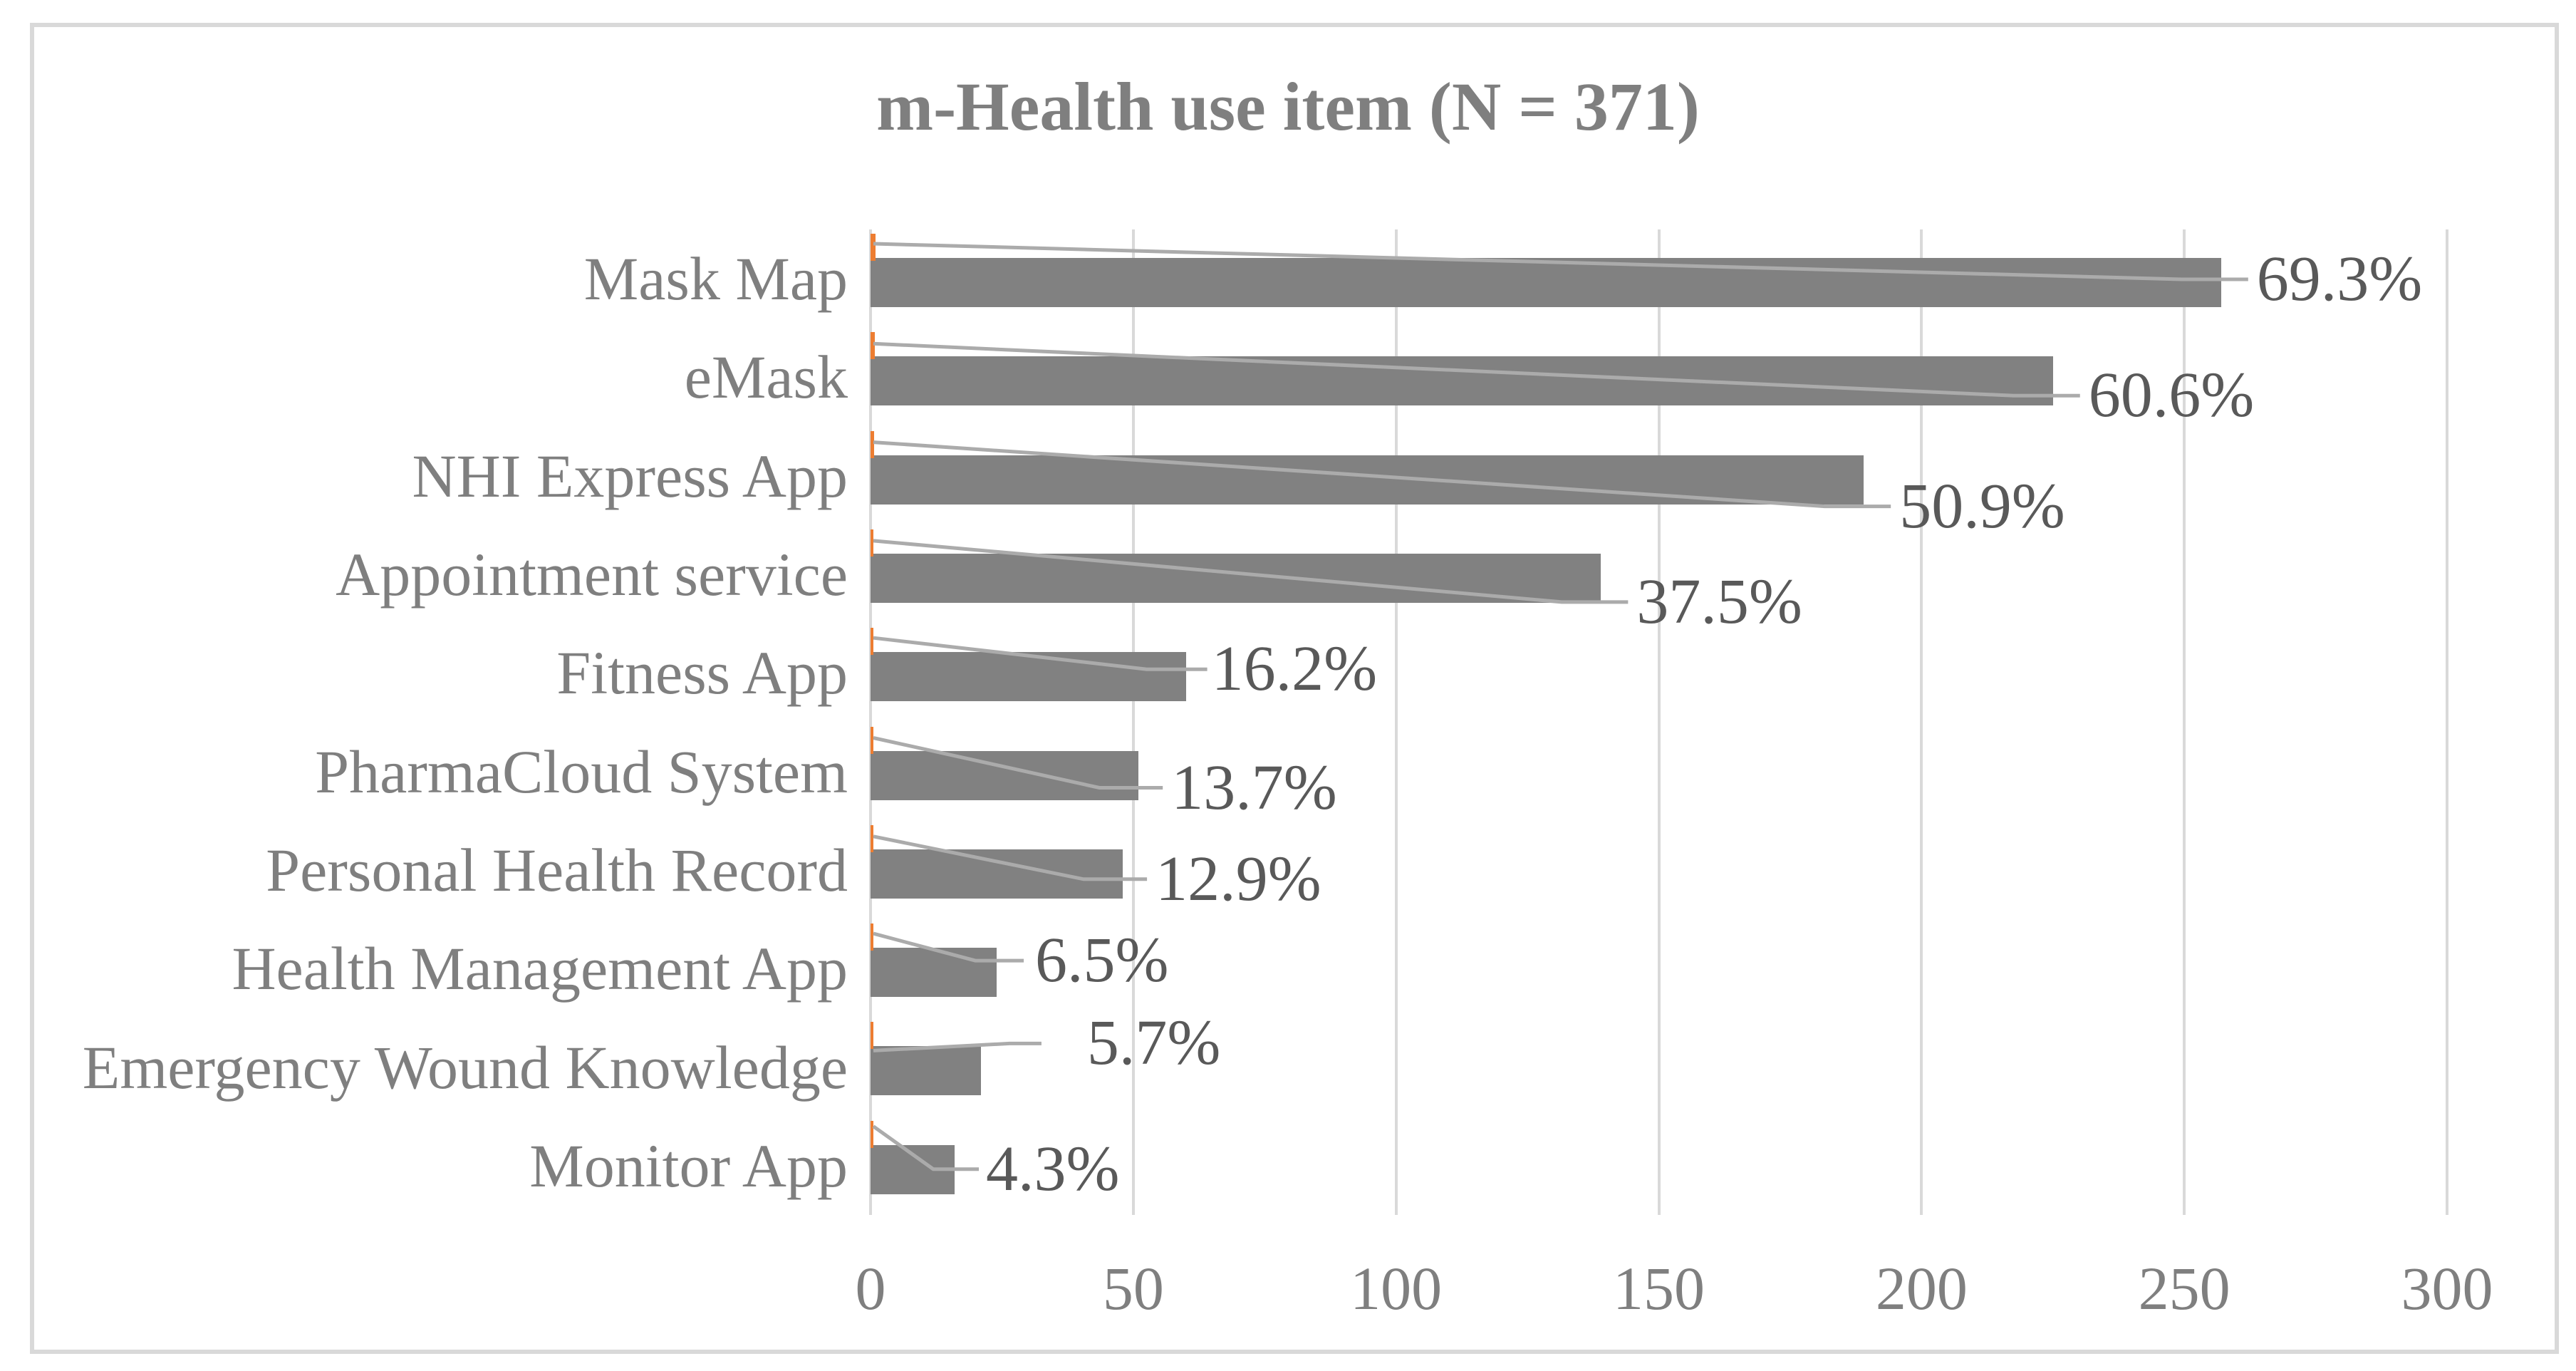 The width and height of the screenshot is (2576, 1371). I want to click on x-tick-label: 150, so click(1659, 1288).